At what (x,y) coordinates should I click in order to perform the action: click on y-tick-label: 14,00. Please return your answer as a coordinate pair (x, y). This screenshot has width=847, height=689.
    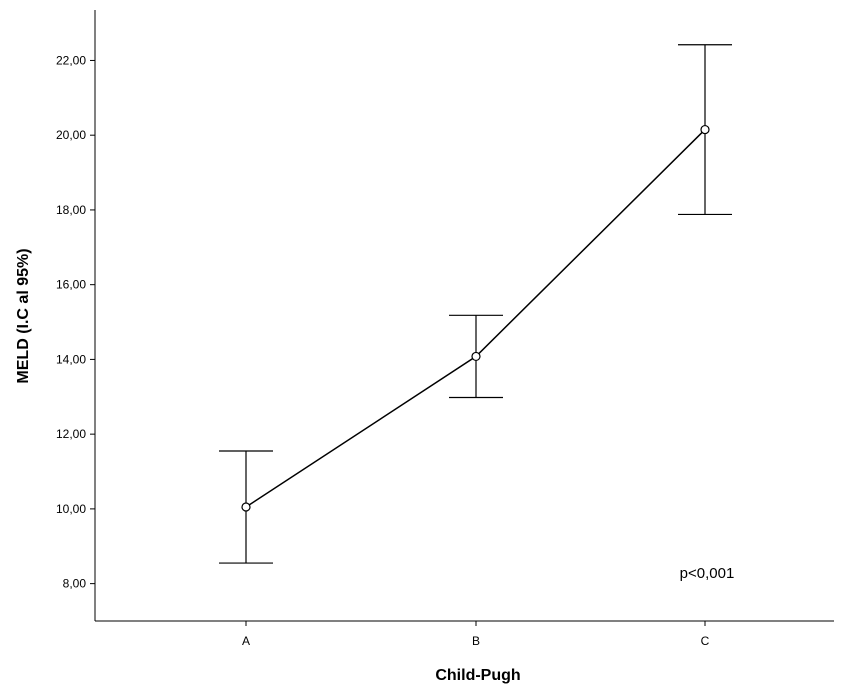
    Looking at the image, I should click on (71, 359).